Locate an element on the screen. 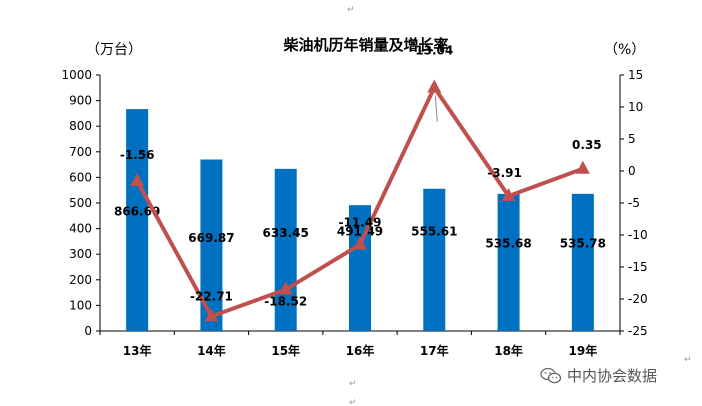 The height and width of the screenshot is (406, 702). left-tick-label: 200 is located at coordinates (80, 280).